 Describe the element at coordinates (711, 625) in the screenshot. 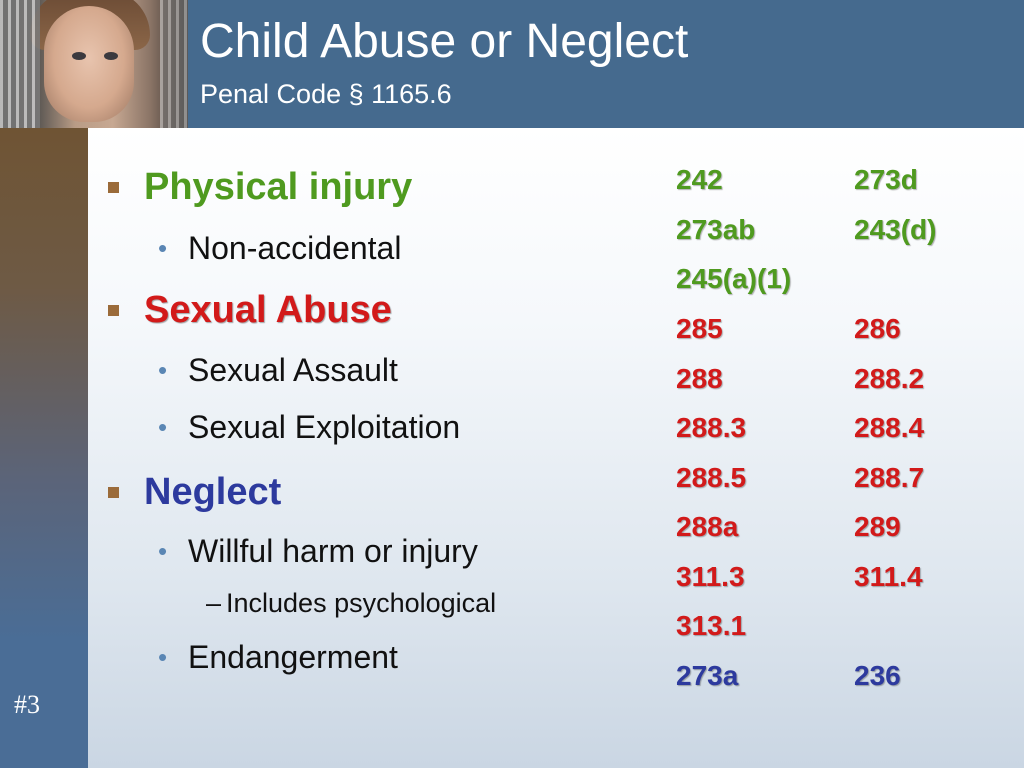

I see `code-cell: 313.1` at that location.